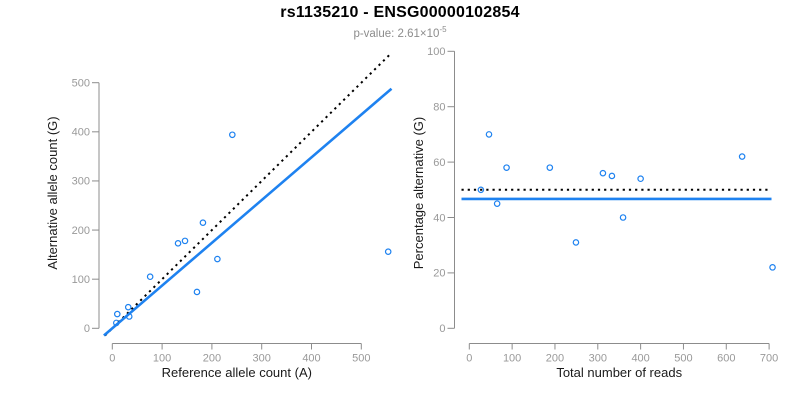 This screenshot has height=400, width=800. What do you see at coordinates (439, 163) in the screenshot?
I see `y-tick-label: 60` at bounding box center [439, 163].